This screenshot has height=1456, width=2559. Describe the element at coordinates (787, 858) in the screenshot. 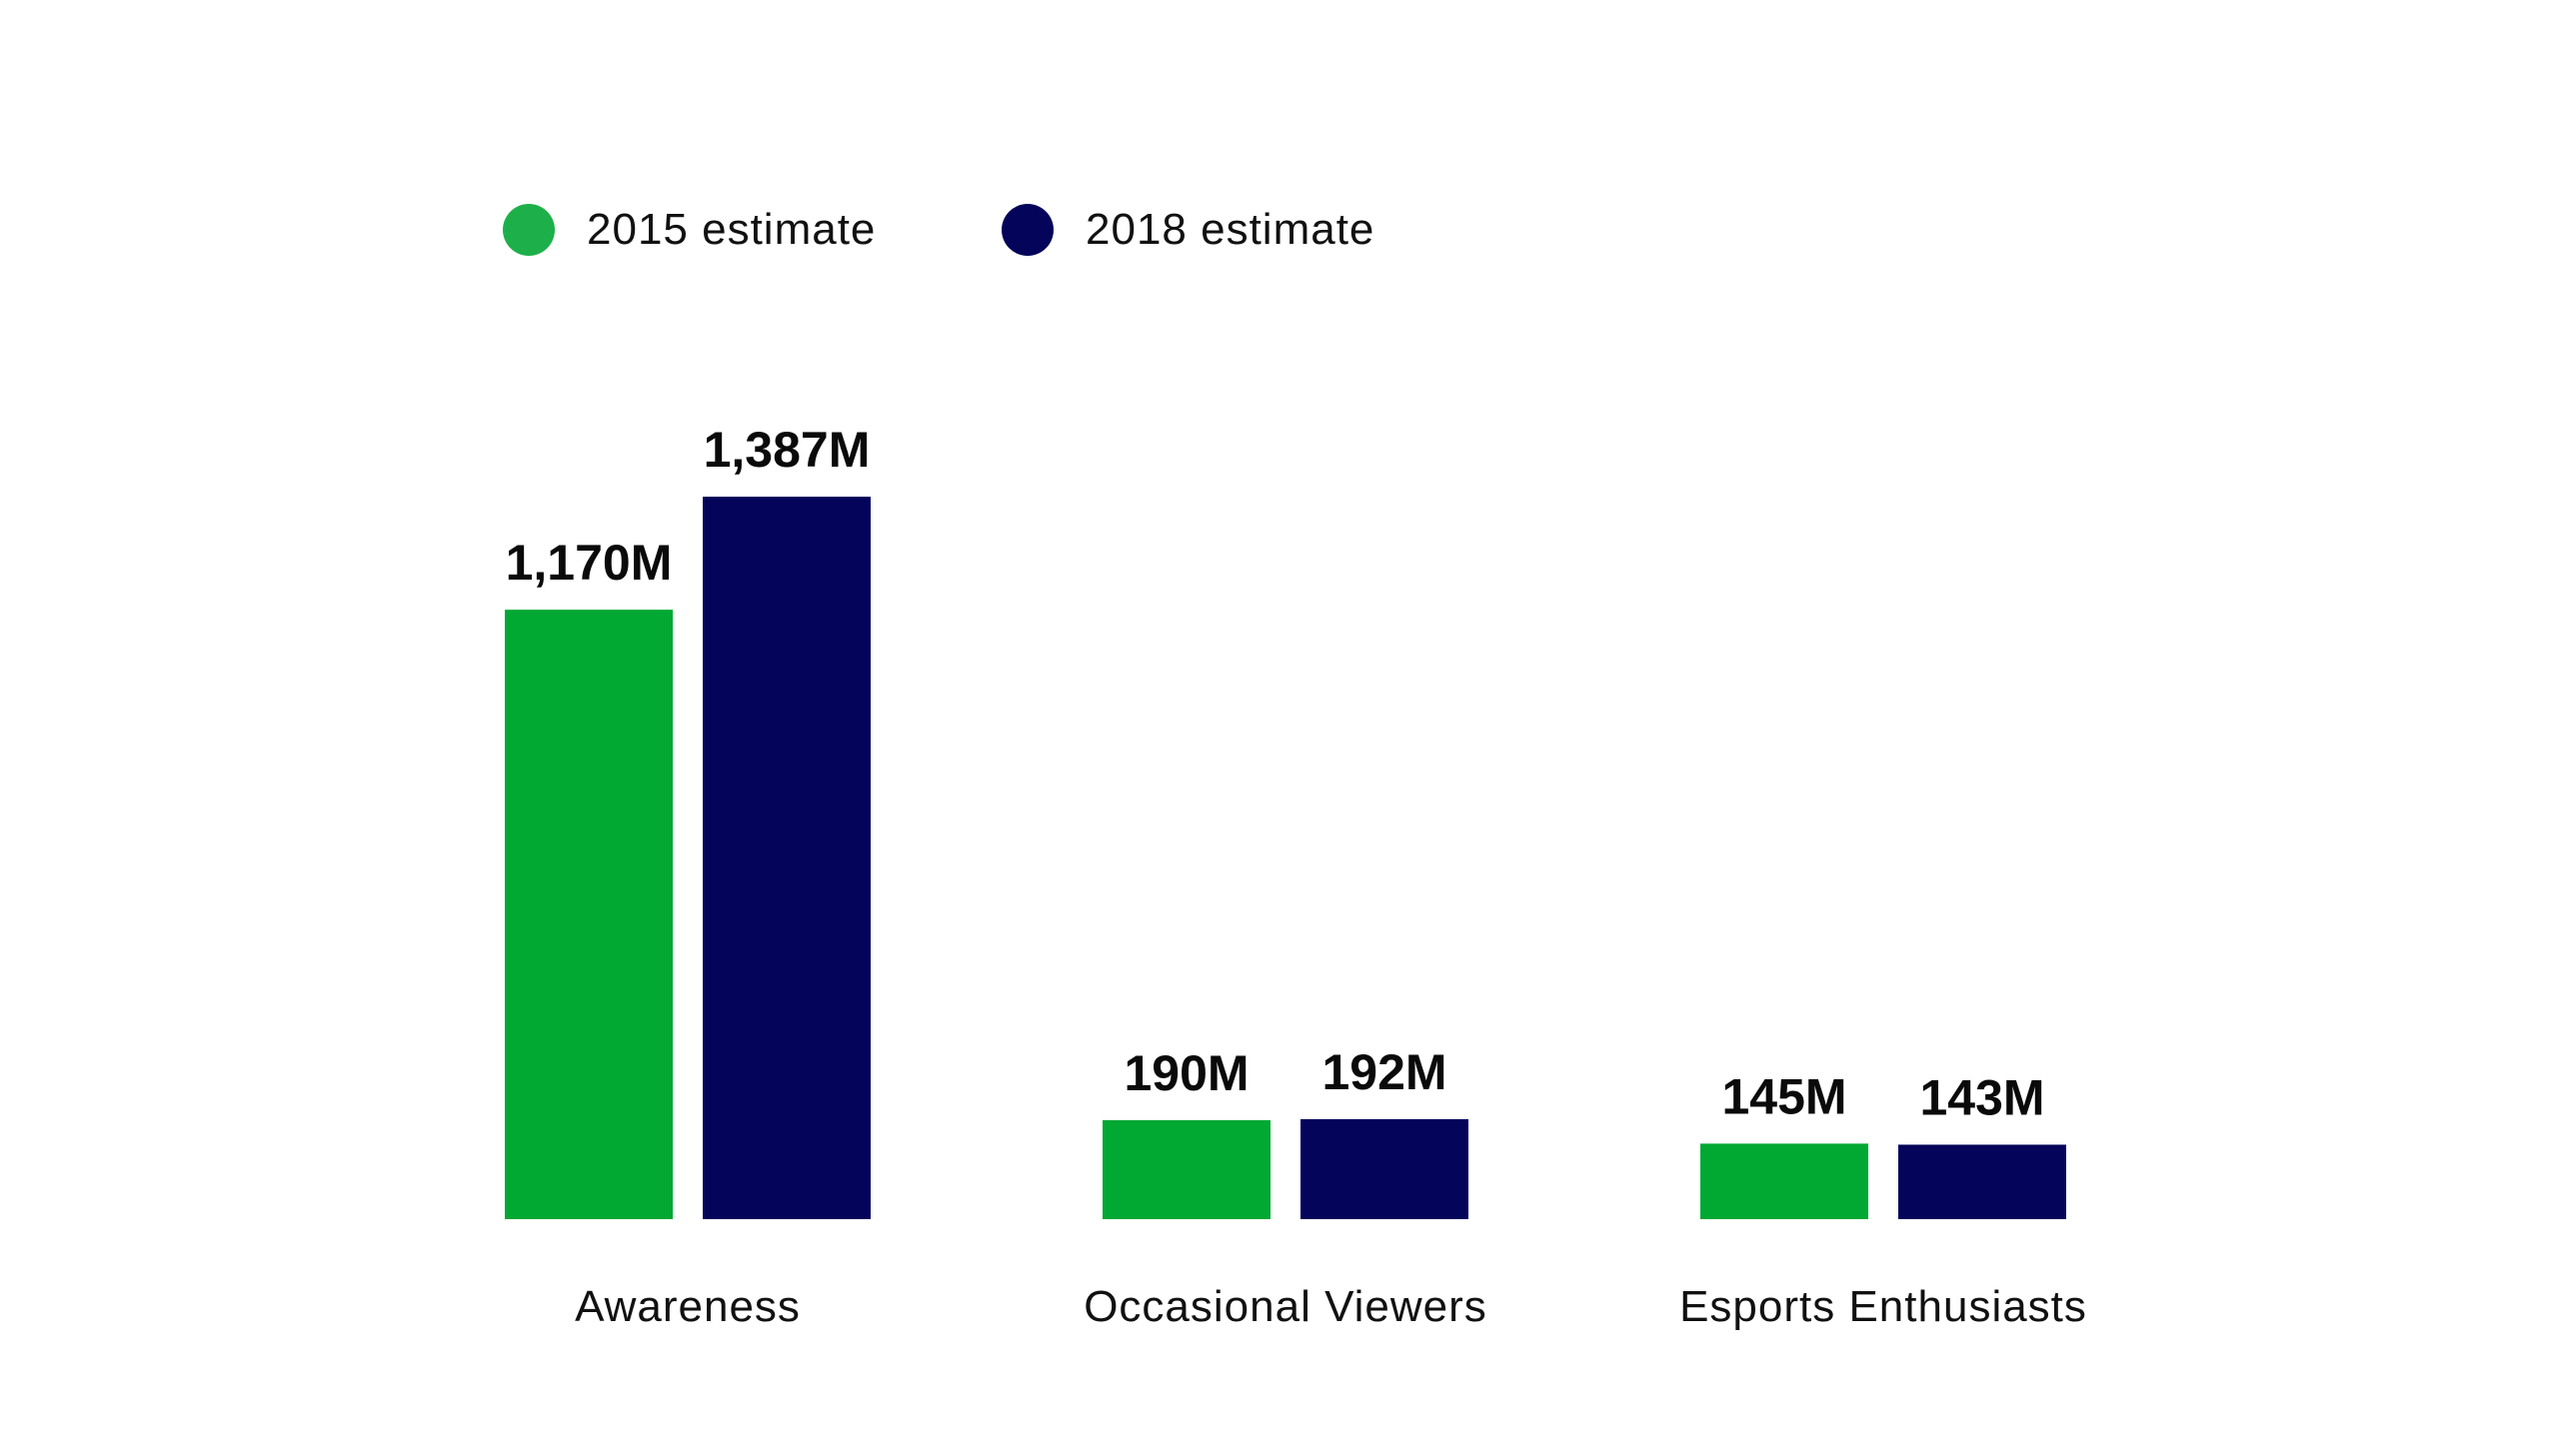

I see `bar-awareness-2018` at that location.